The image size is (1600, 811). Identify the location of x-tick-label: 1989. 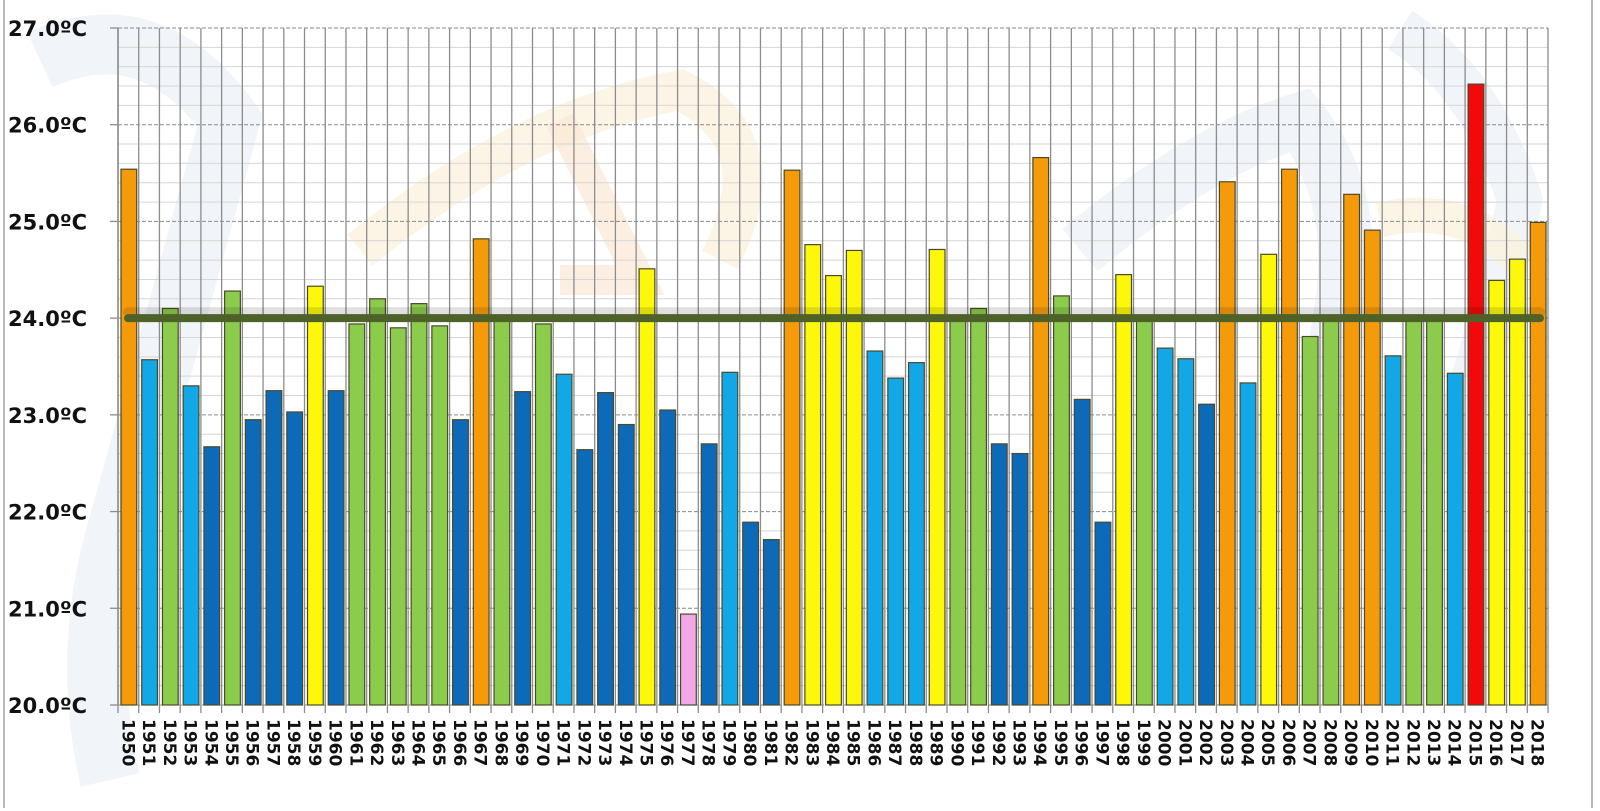
(936, 742).